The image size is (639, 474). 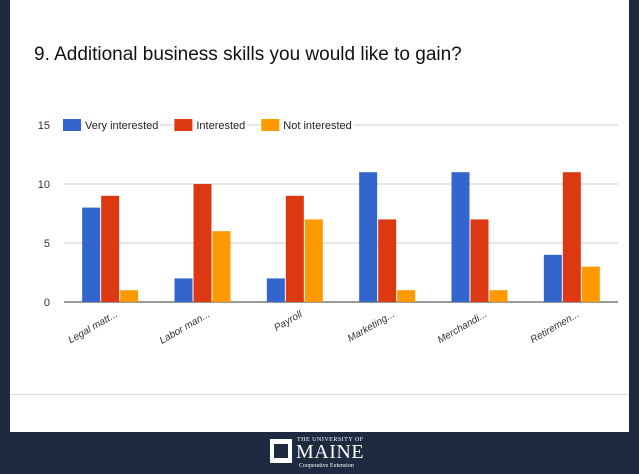 I want to click on legend-label: Interested, so click(x=220, y=126).